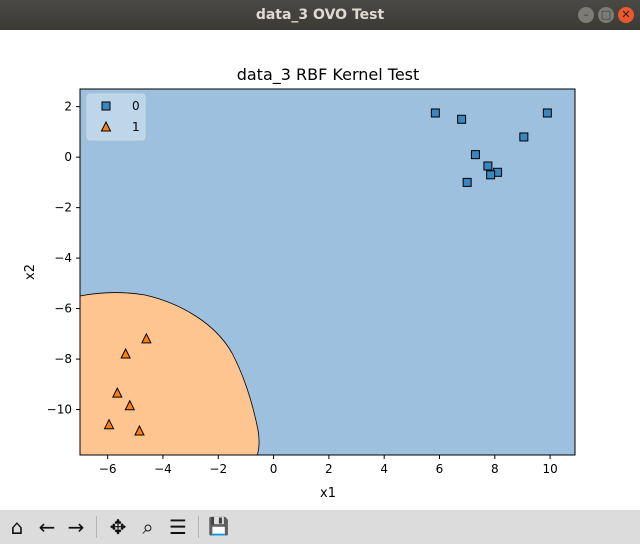  What do you see at coordinates (274, 469) in the screenshot?
I see `x-tick-label: 0` at bounding box center [274, 469].